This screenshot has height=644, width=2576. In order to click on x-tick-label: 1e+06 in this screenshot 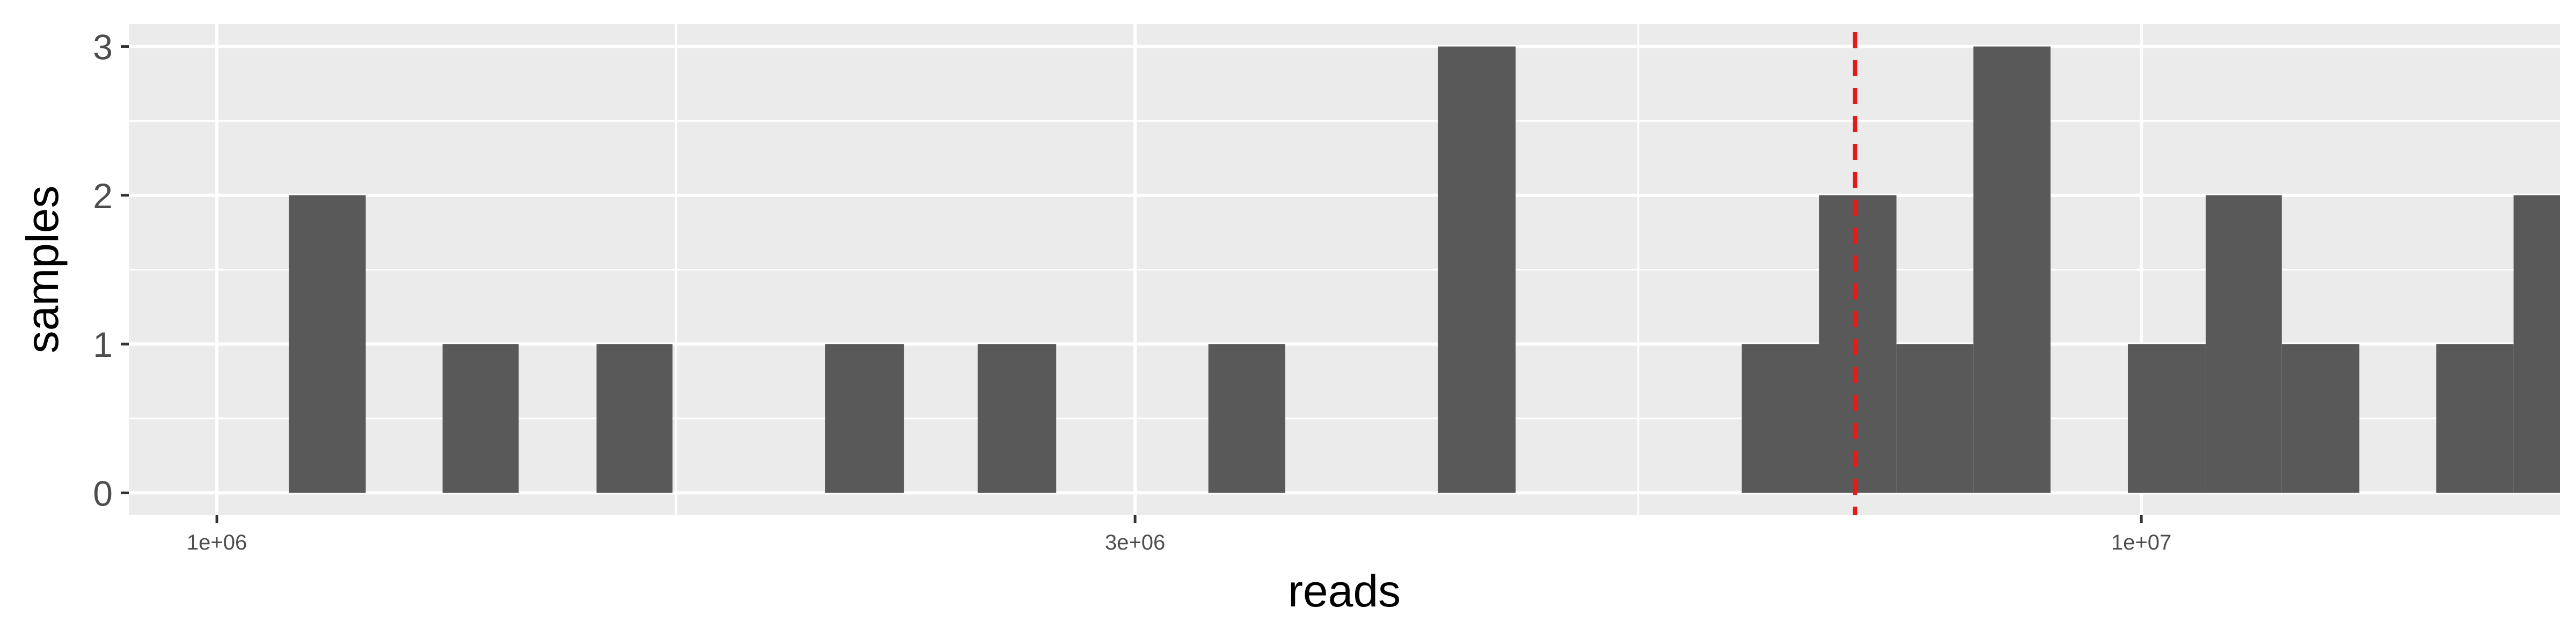, I will do `click(217, 542)`.